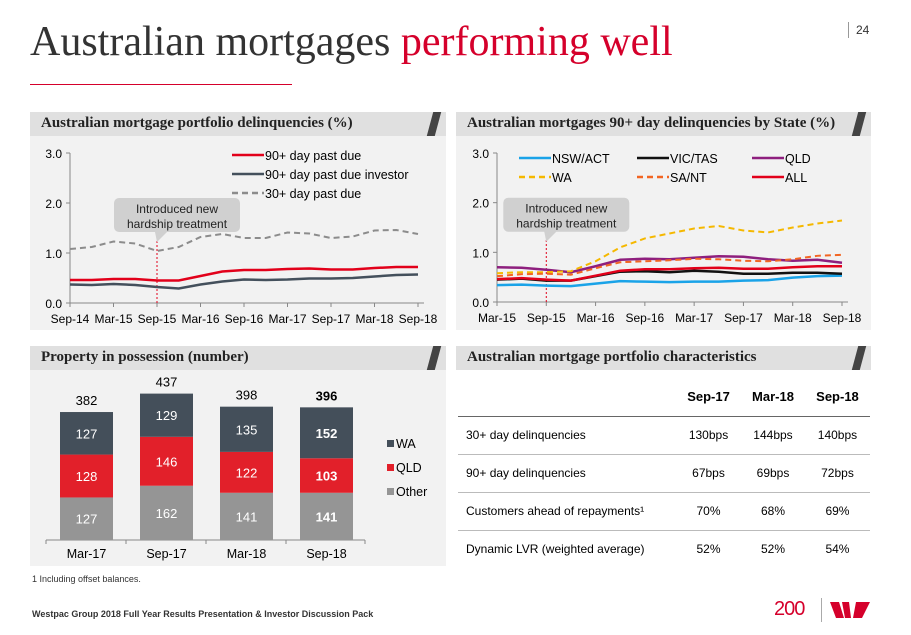 This screenshot has height=635, width=911. What do you see at coordinates (842, 318) in the screenshot?
I see `x-tick-label: Sep-18` at bounding box center [842, 318].